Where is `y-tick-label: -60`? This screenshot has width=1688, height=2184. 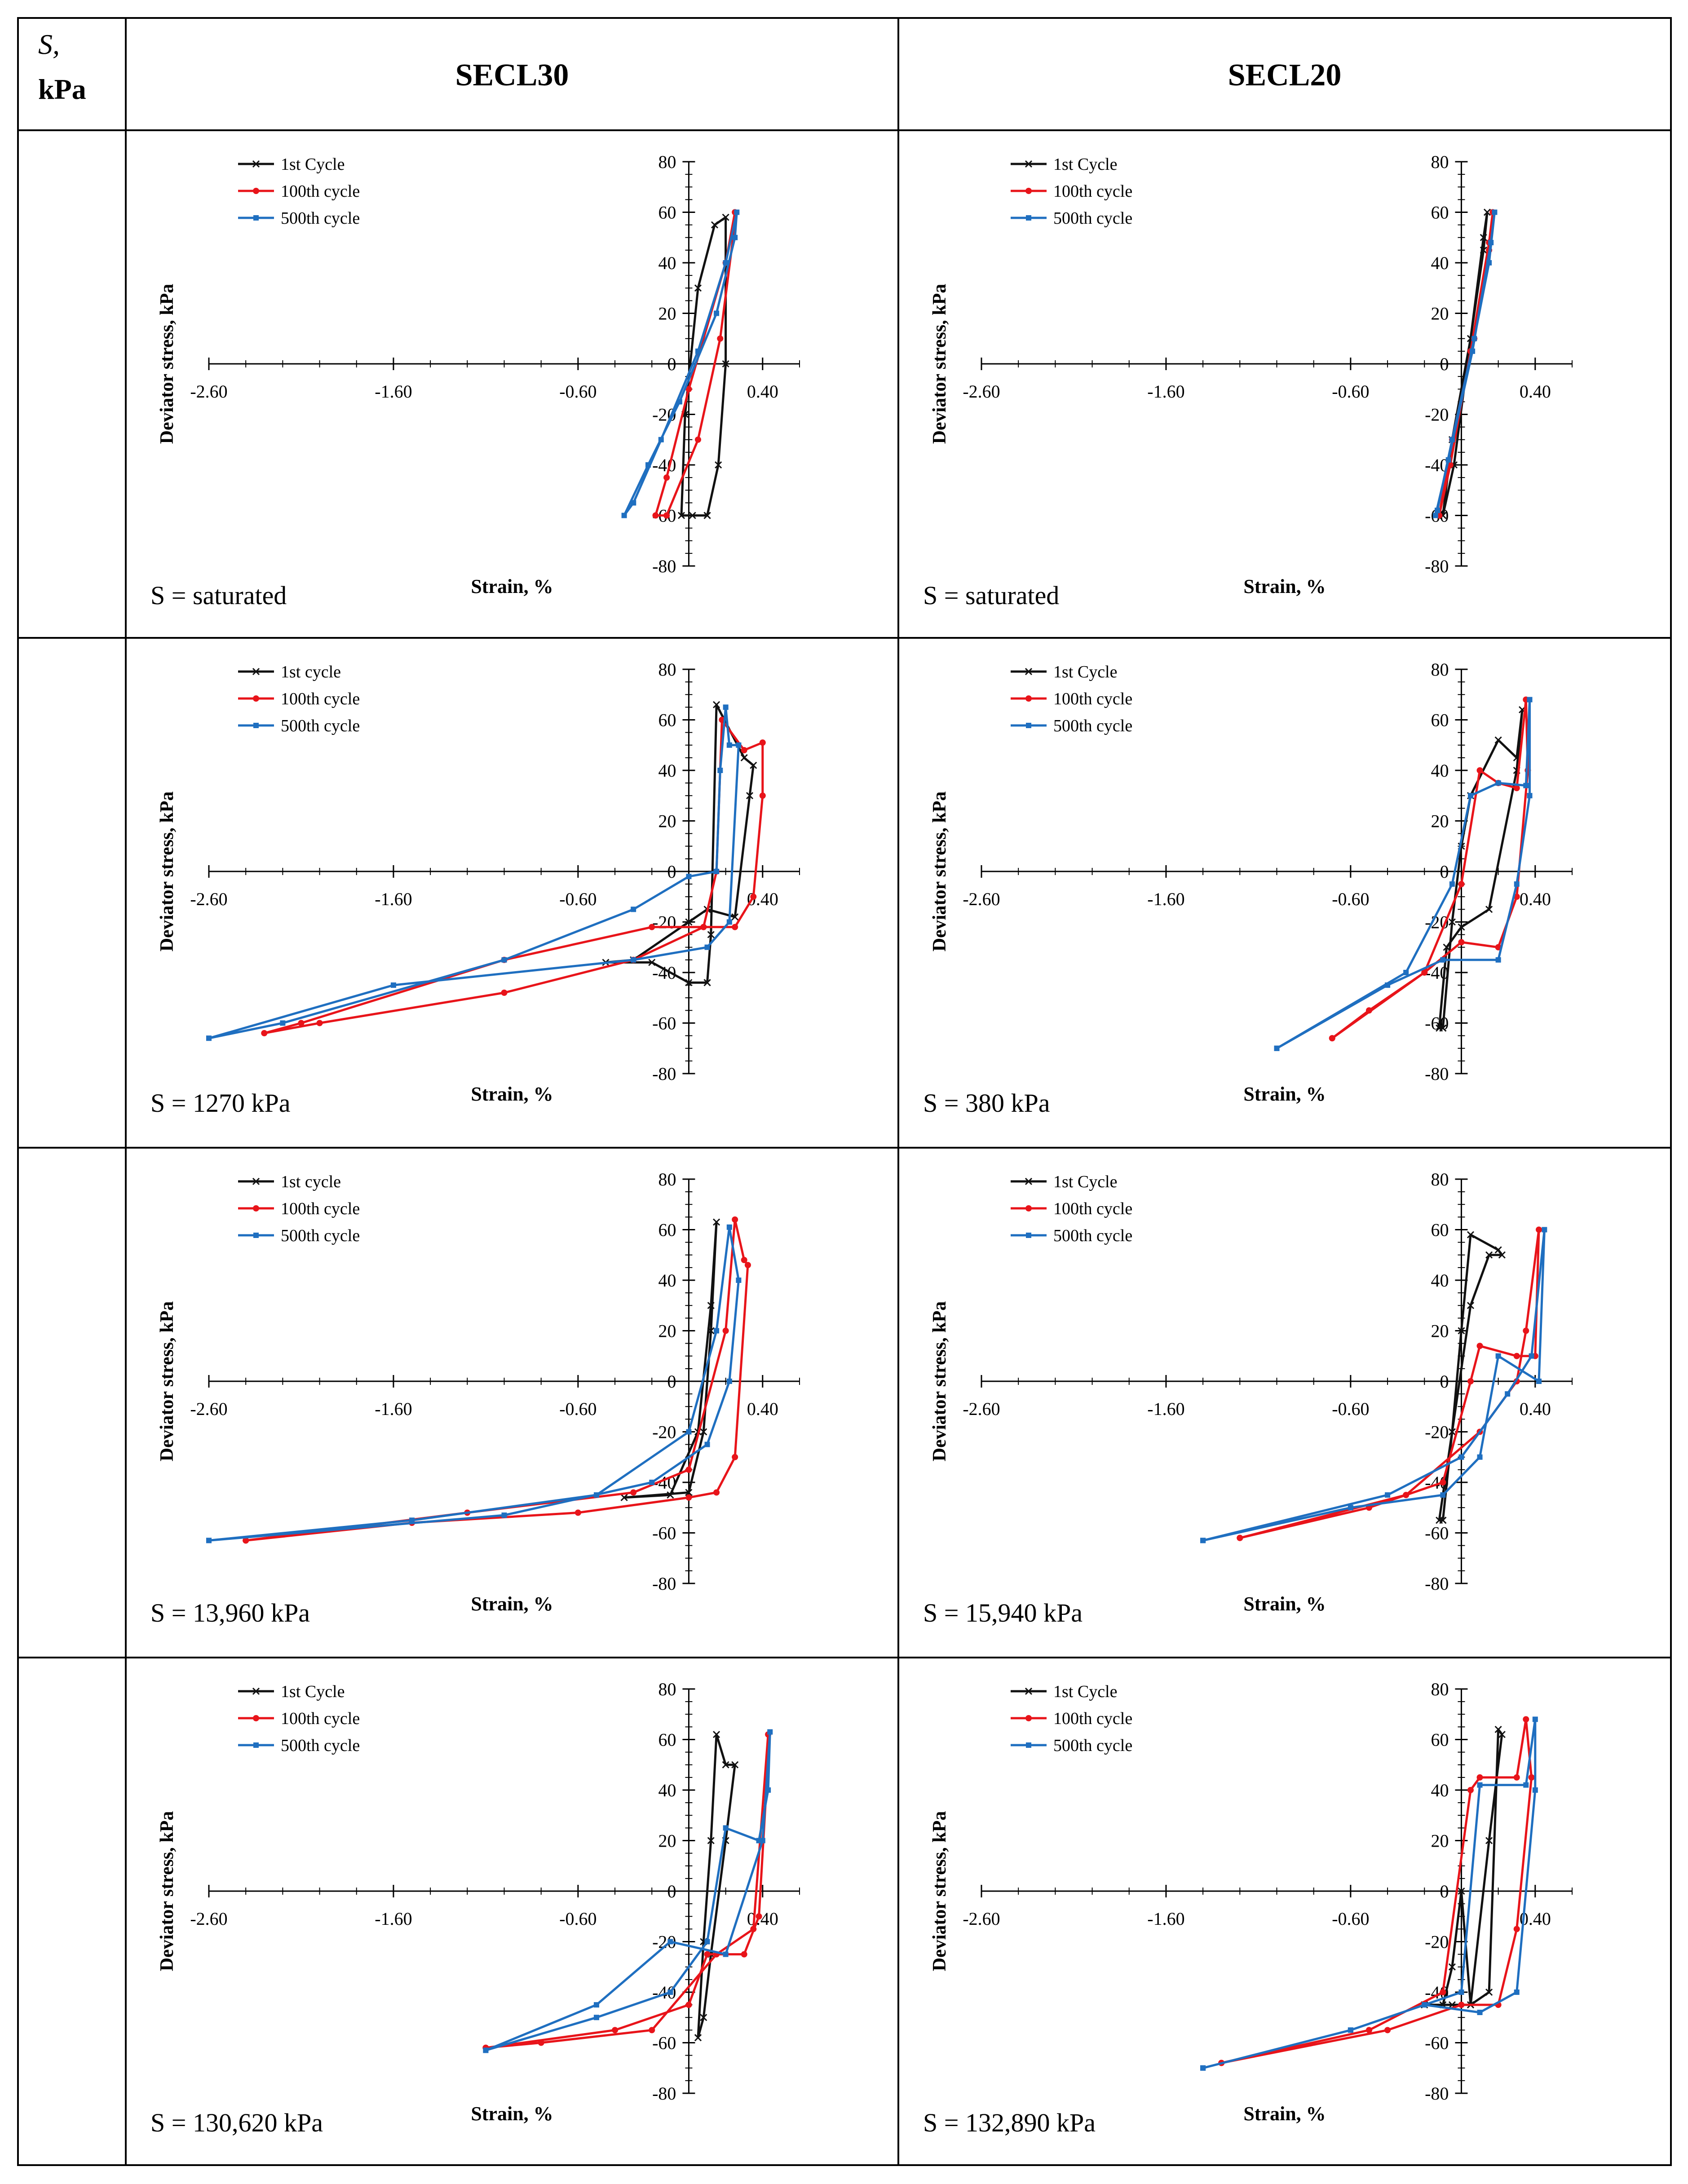 y-tick-label: -60 is located at coordinates (1437, 1533).